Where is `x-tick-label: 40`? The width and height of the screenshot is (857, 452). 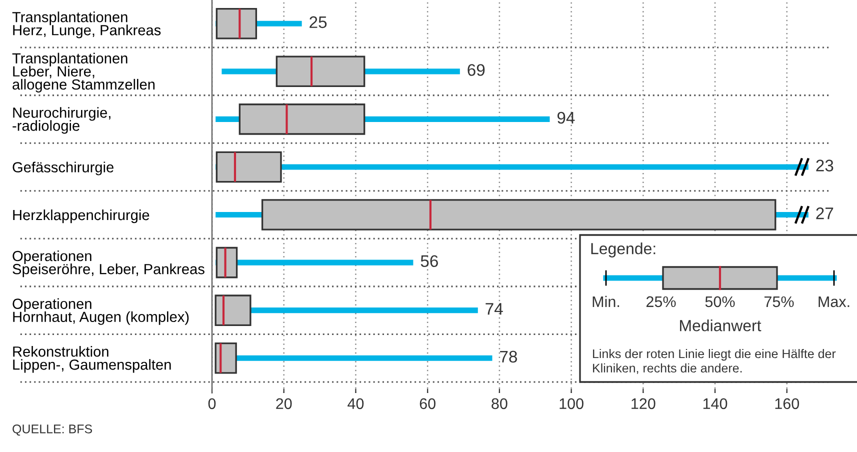
x-tick-label: 40 is located at coordinates (356, 404).